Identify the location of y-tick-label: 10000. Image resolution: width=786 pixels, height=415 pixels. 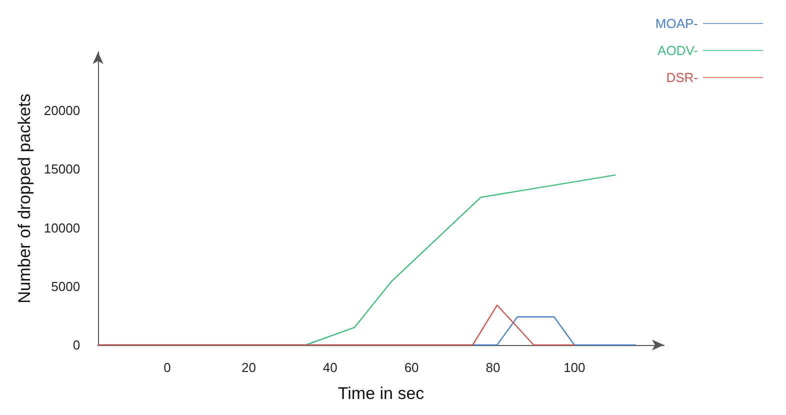
(62, 228).